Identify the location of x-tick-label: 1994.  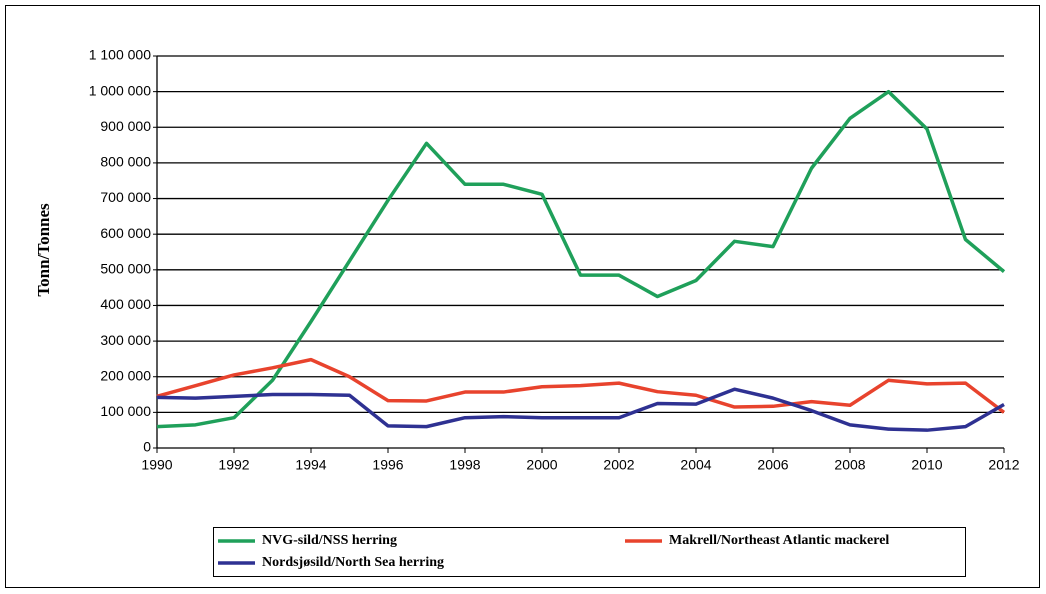
(310, 465).